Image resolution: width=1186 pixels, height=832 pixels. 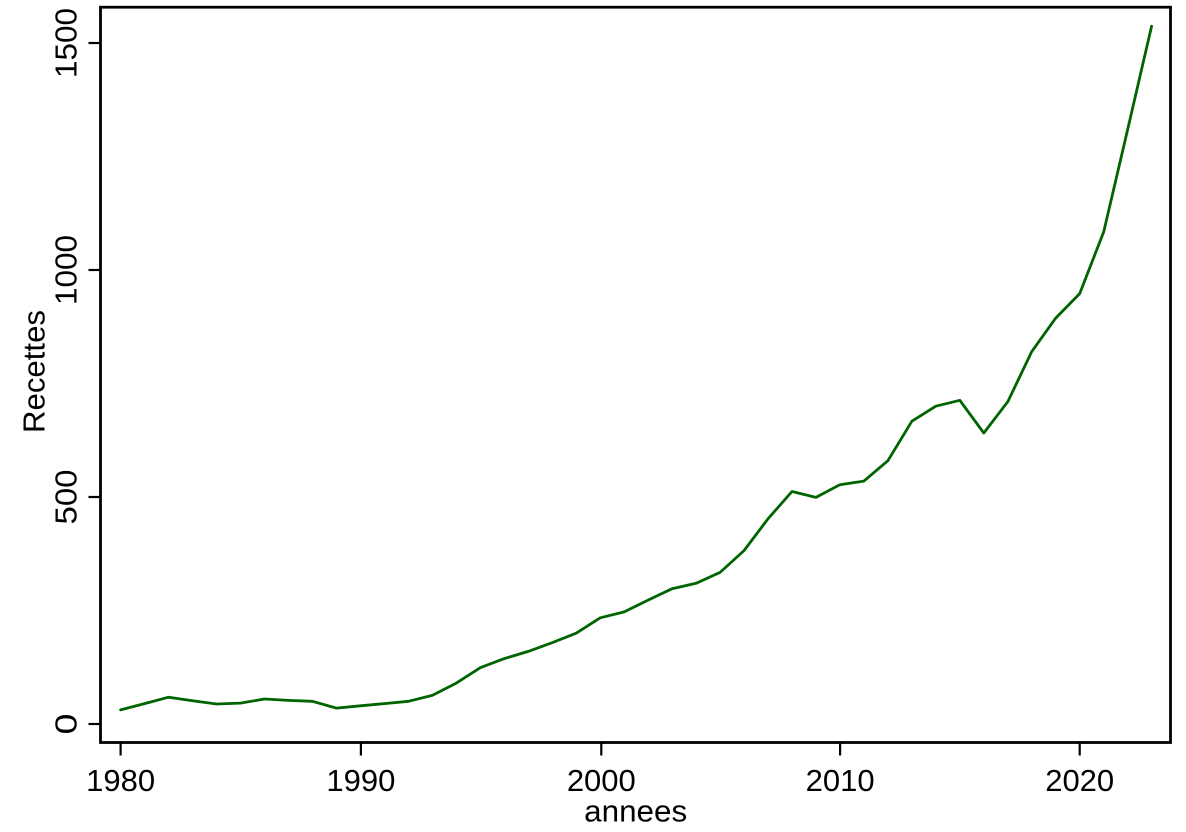 I want to click on svg-text: annees, so click(x=635, y=810).